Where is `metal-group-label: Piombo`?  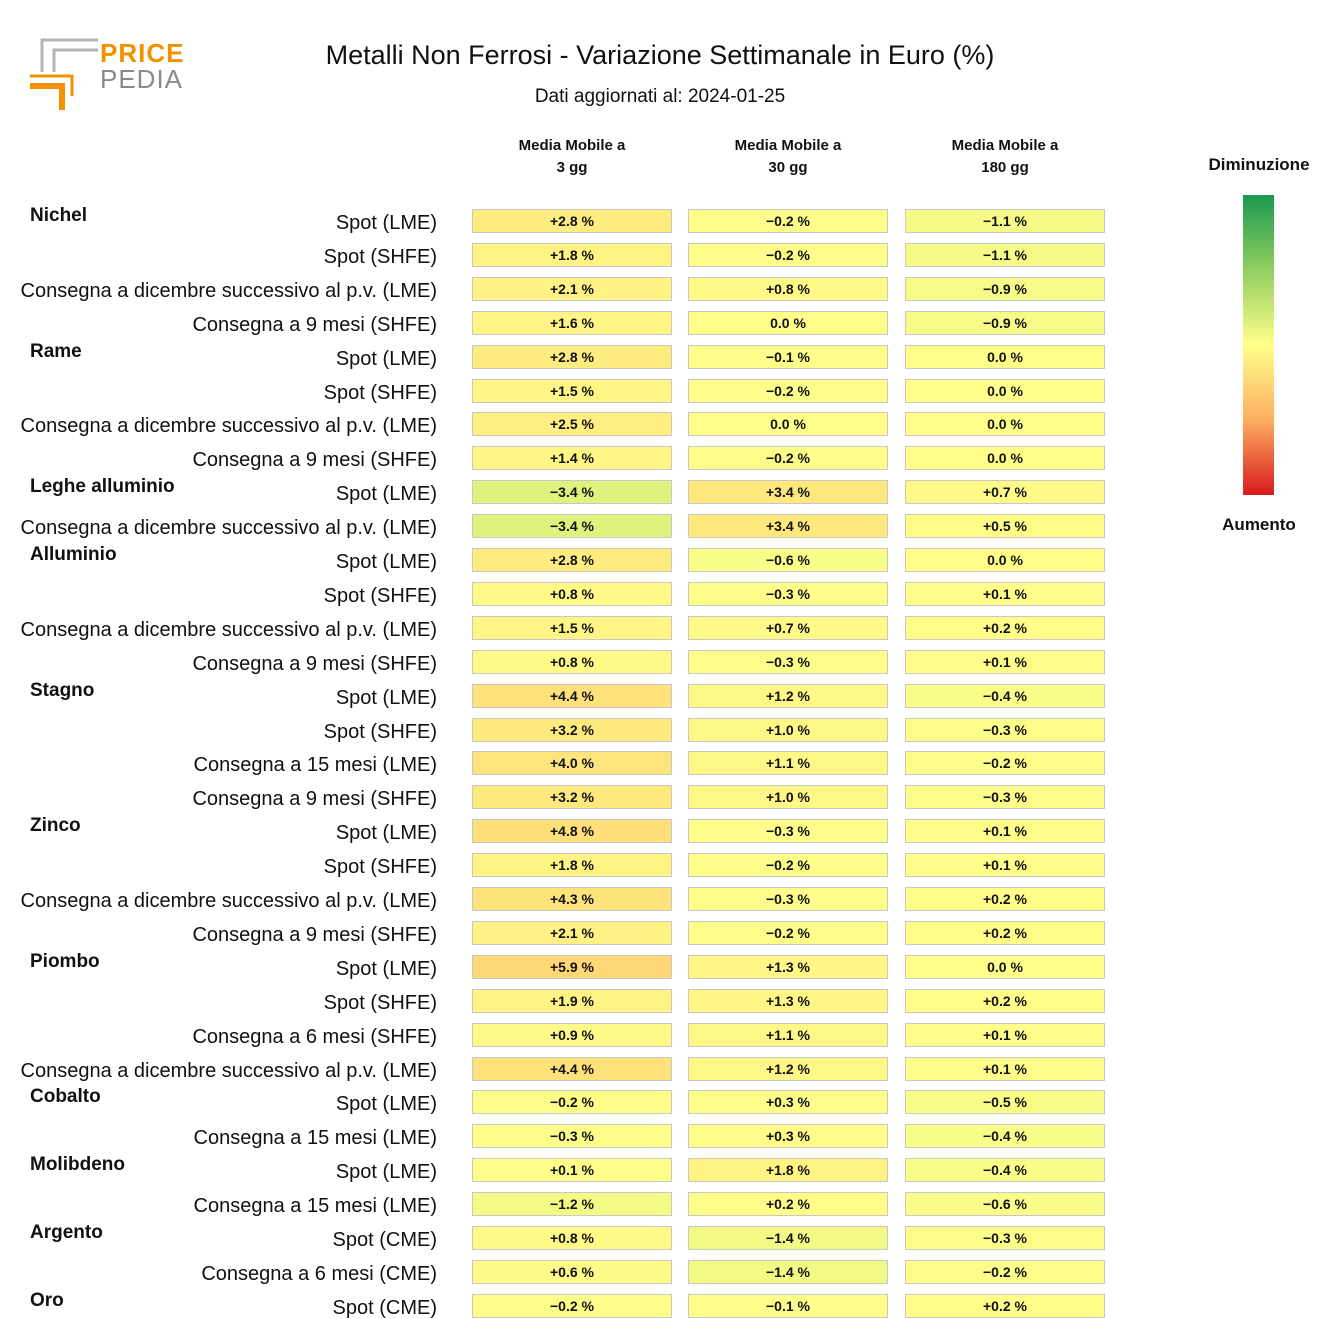
metal-group-label: Piombo is located at coordinates (65, 961).